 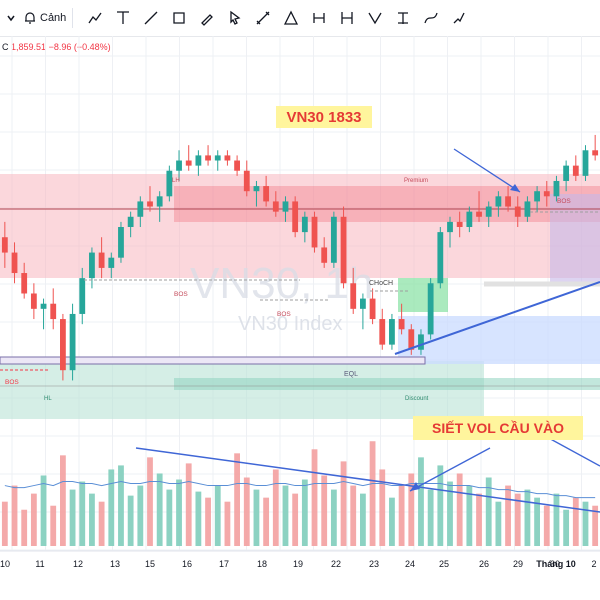 I want to click on alert-bell-icon, so click(x=30, y=18).